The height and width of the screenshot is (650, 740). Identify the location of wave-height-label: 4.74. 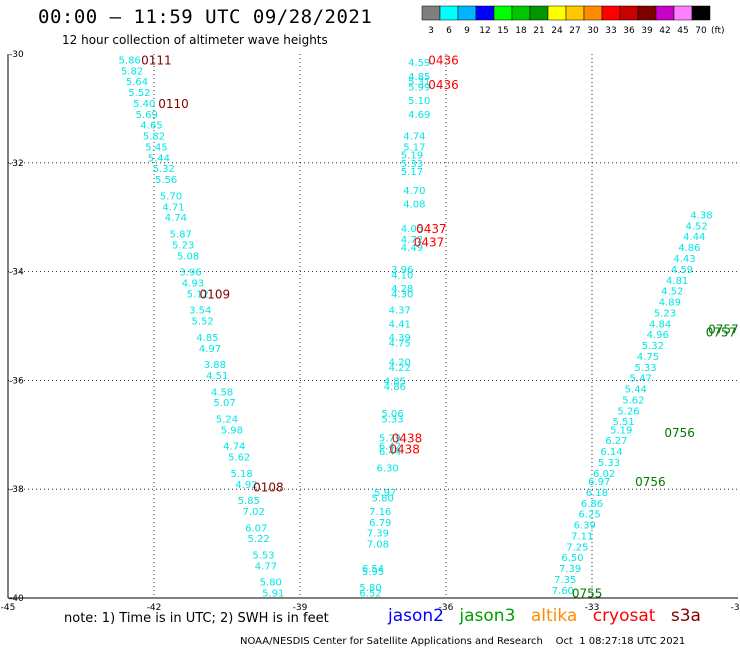
(176, 218).